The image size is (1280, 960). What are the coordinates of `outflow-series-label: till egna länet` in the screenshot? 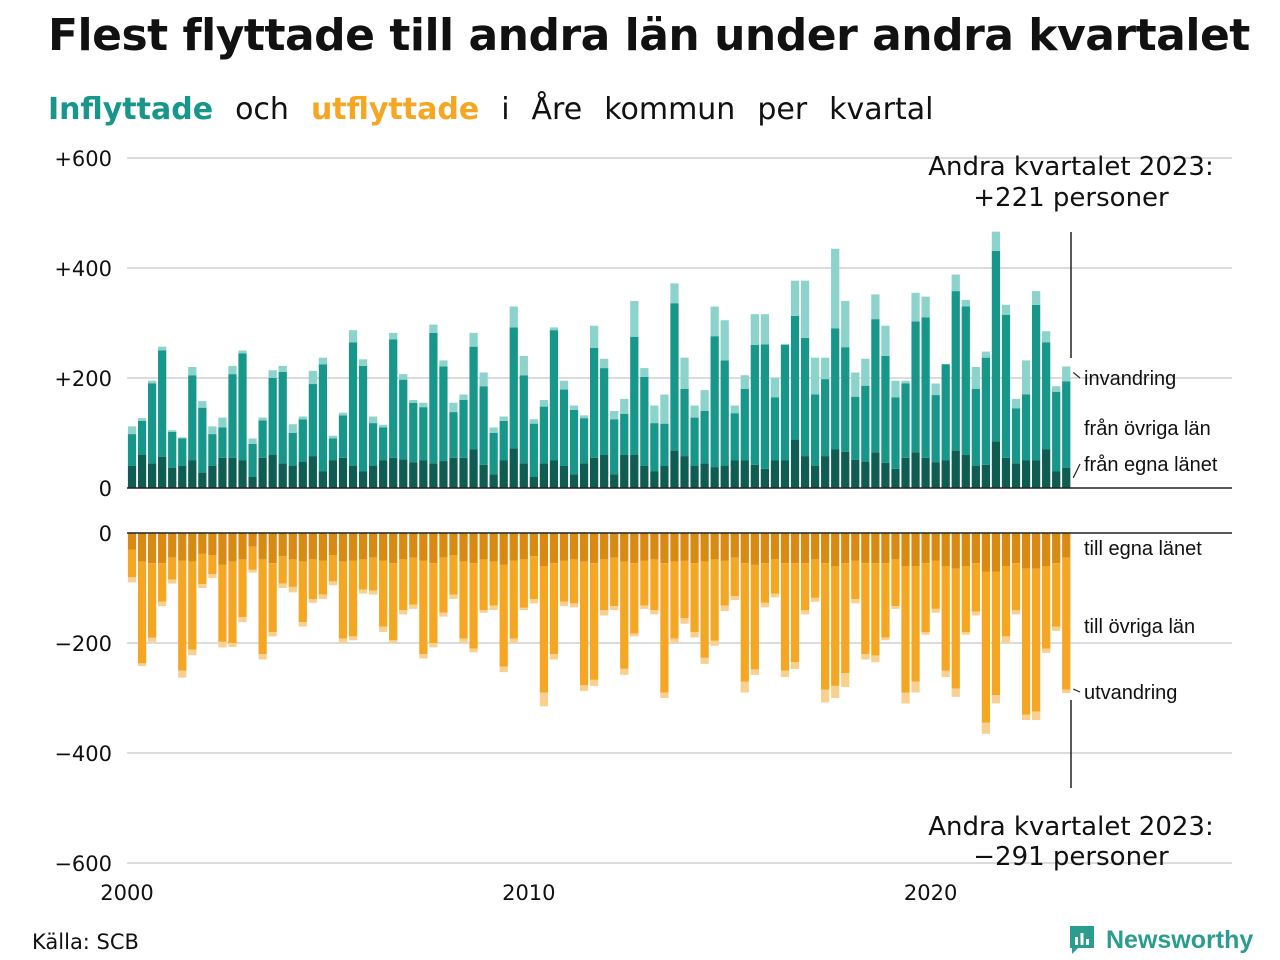 It's located at (1143, 549).